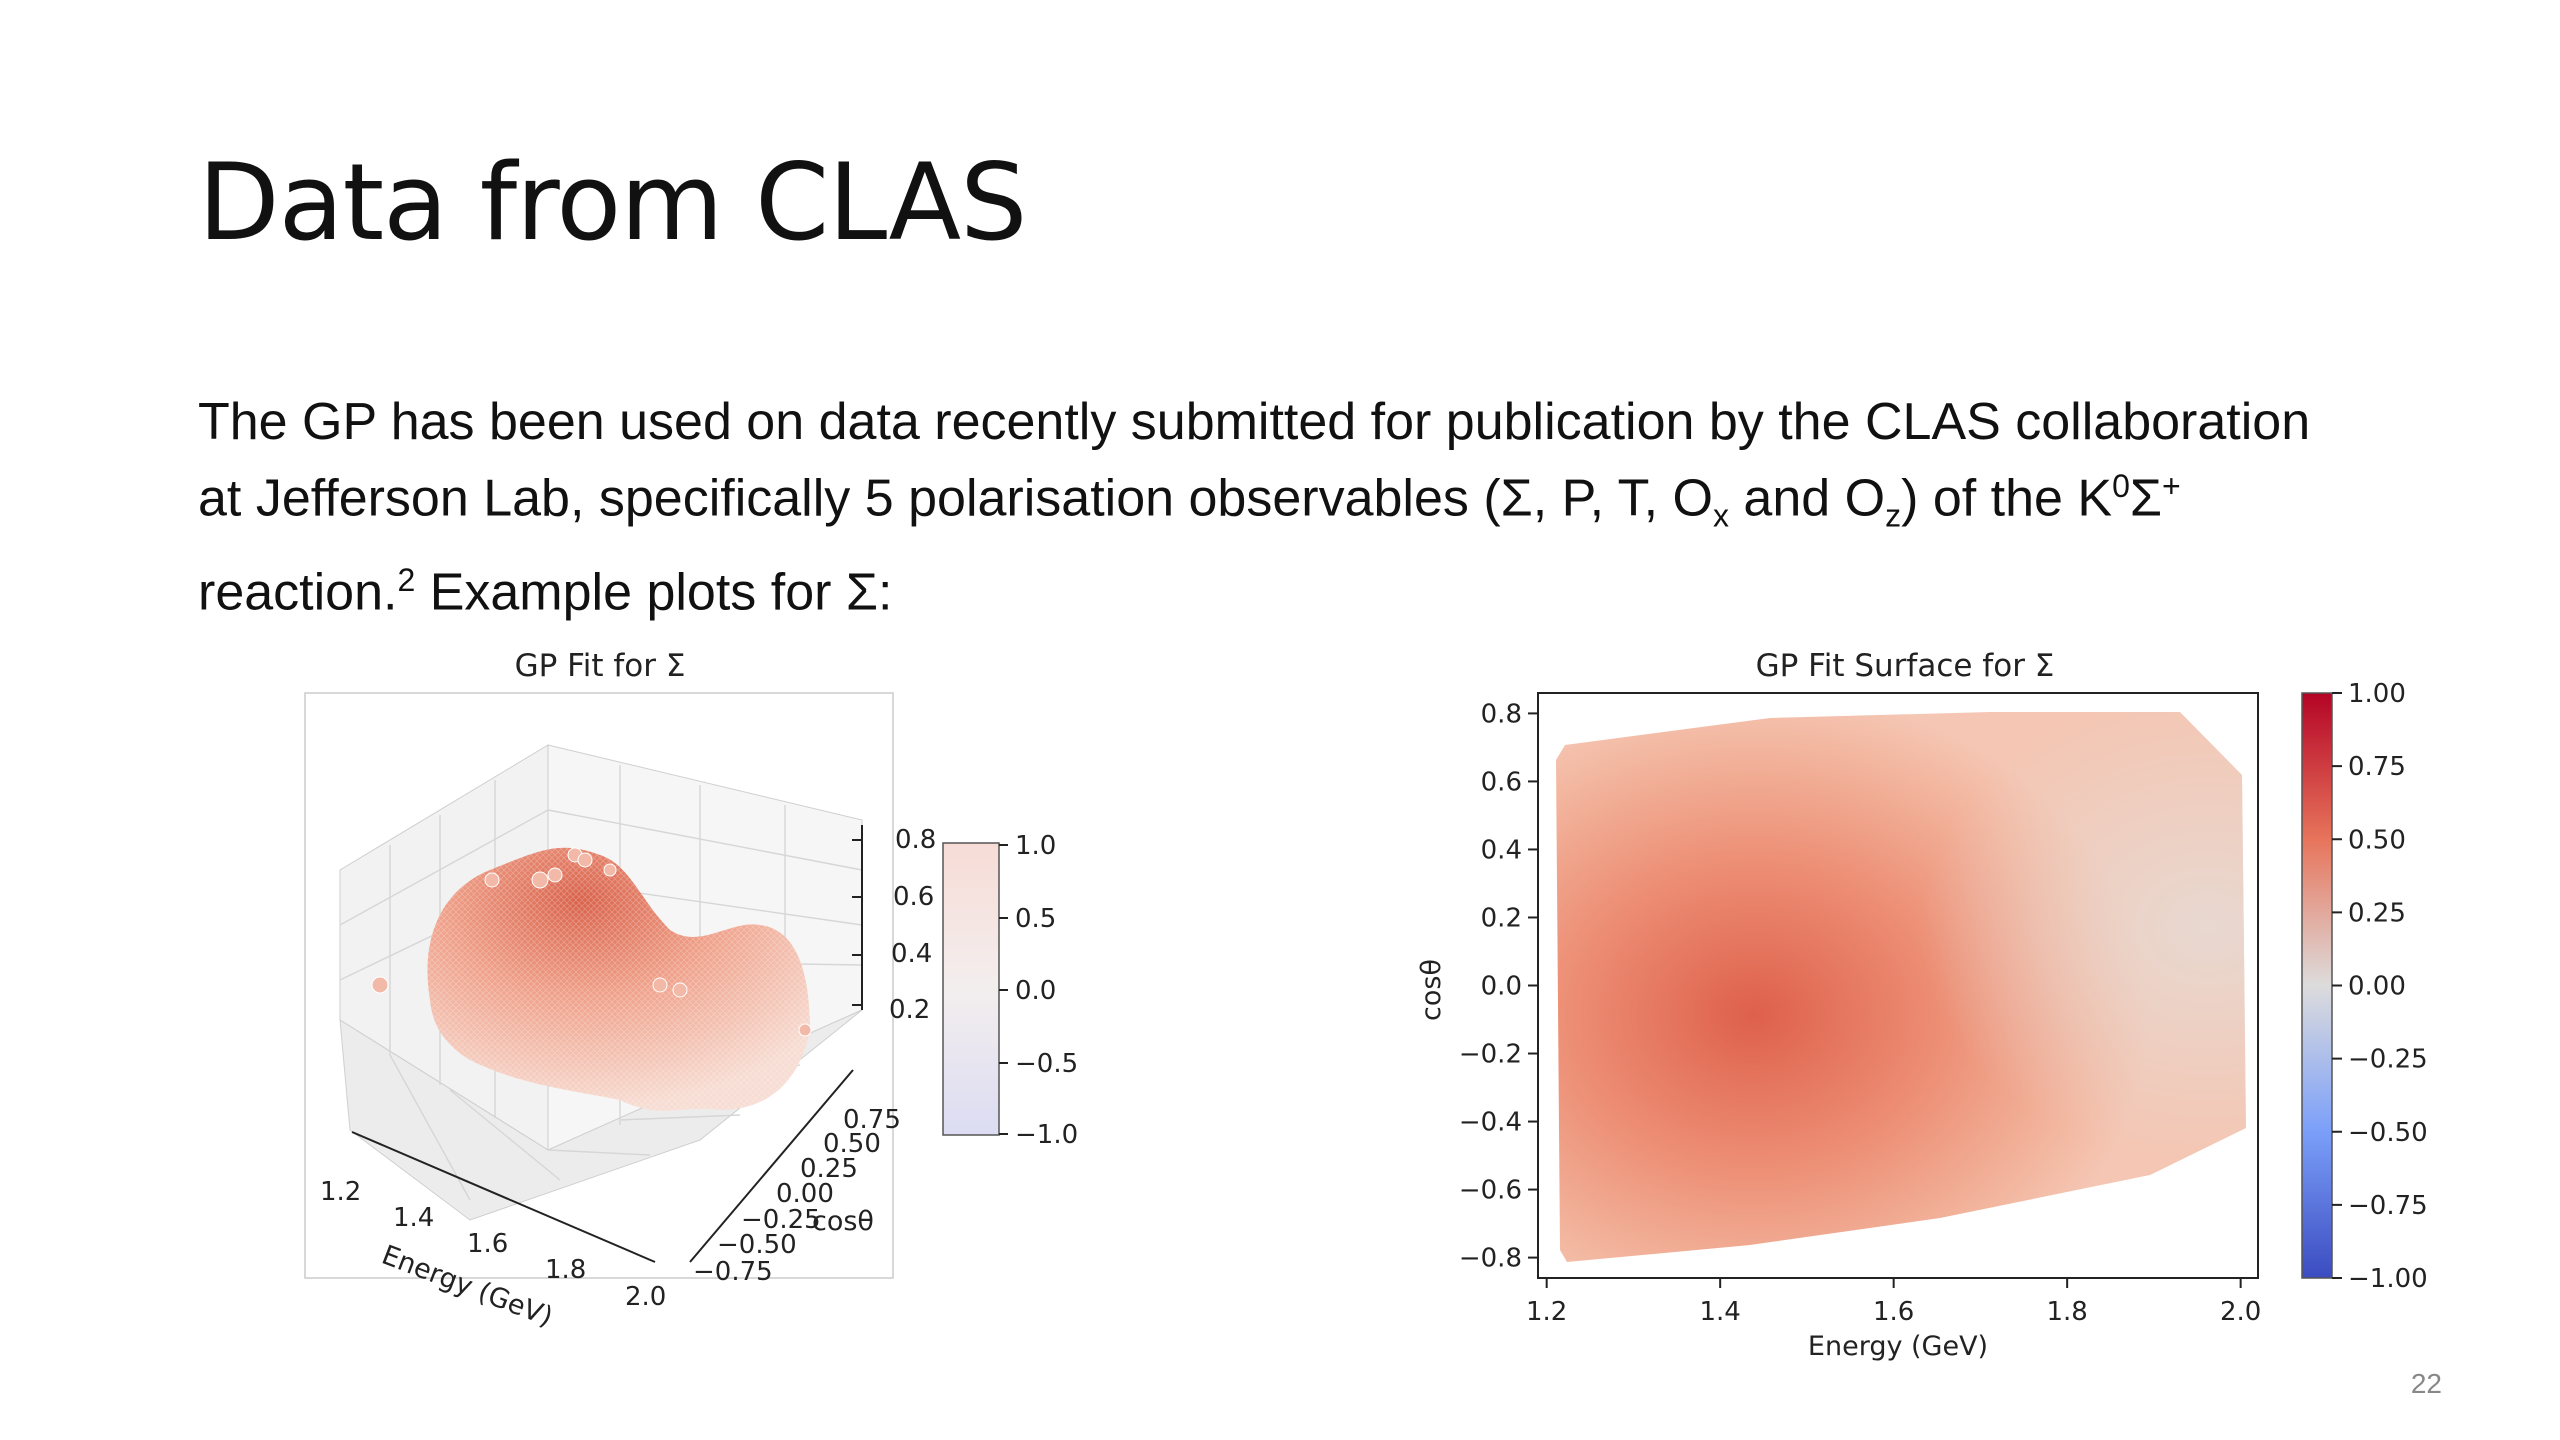 The height and width of the screenshot is (1440, 2560). Describe the element at coordinates (1431, 990) in the screenshot. I see `heatmap-y-axis-label: cosθ` at that location.